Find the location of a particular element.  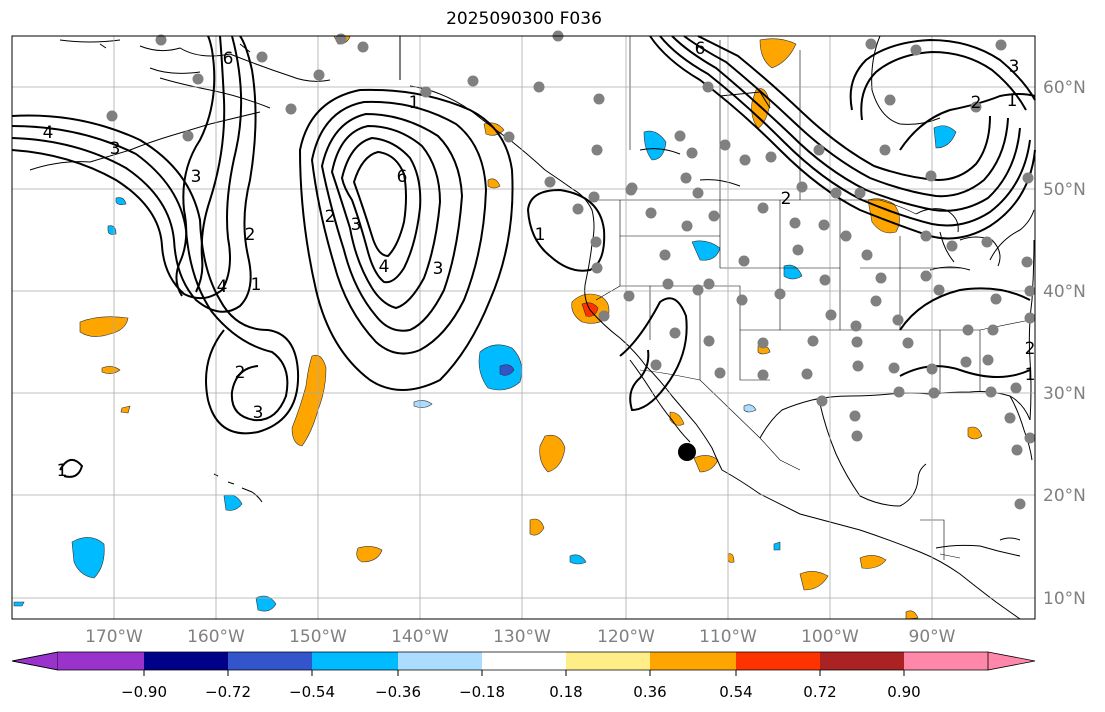

lat-label: 50°N is located at coordinates (1064, 190).